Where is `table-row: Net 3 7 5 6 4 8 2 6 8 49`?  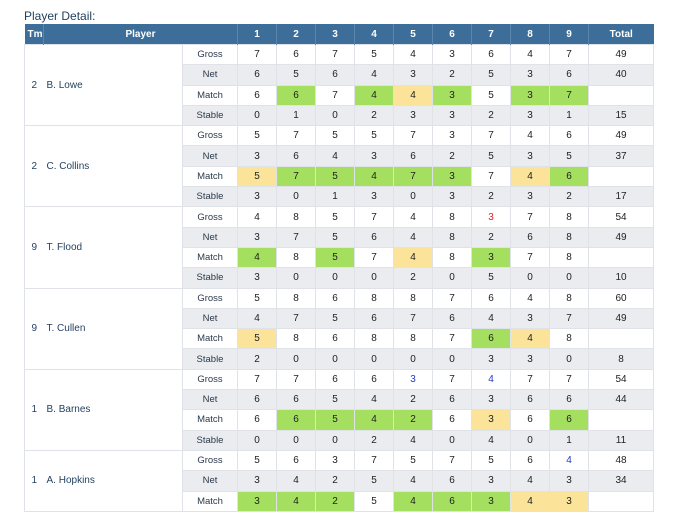 table-row: Net 3 7 5 6 4 8 2 6 8 49 is located at coordinates (339, 237).